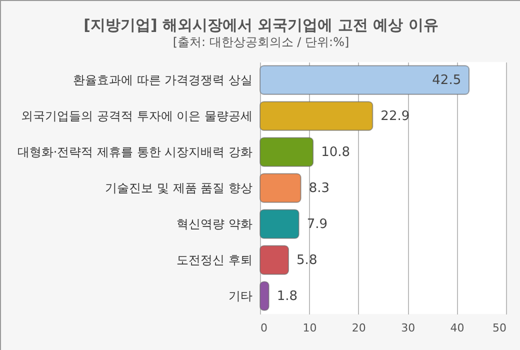  What do you see at coordinates (309, 328) in the screenshot?
I see `x-tick-label: 10` at bounding box center [309, 328].